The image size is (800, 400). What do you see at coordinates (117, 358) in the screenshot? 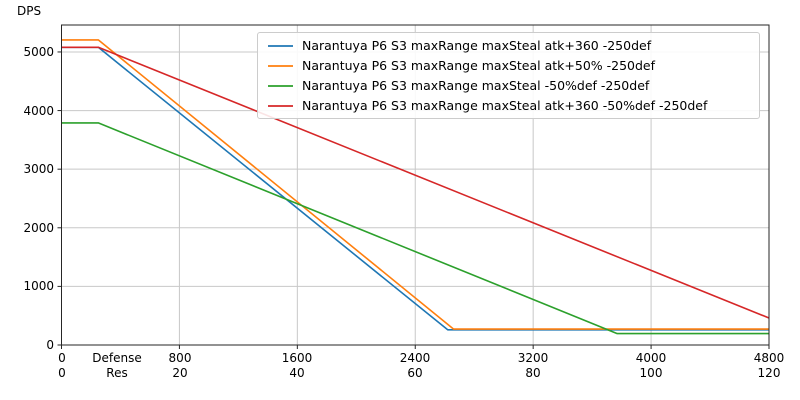
I see `x-axis-label-defense: Defense` at bounding box center [117, 358].